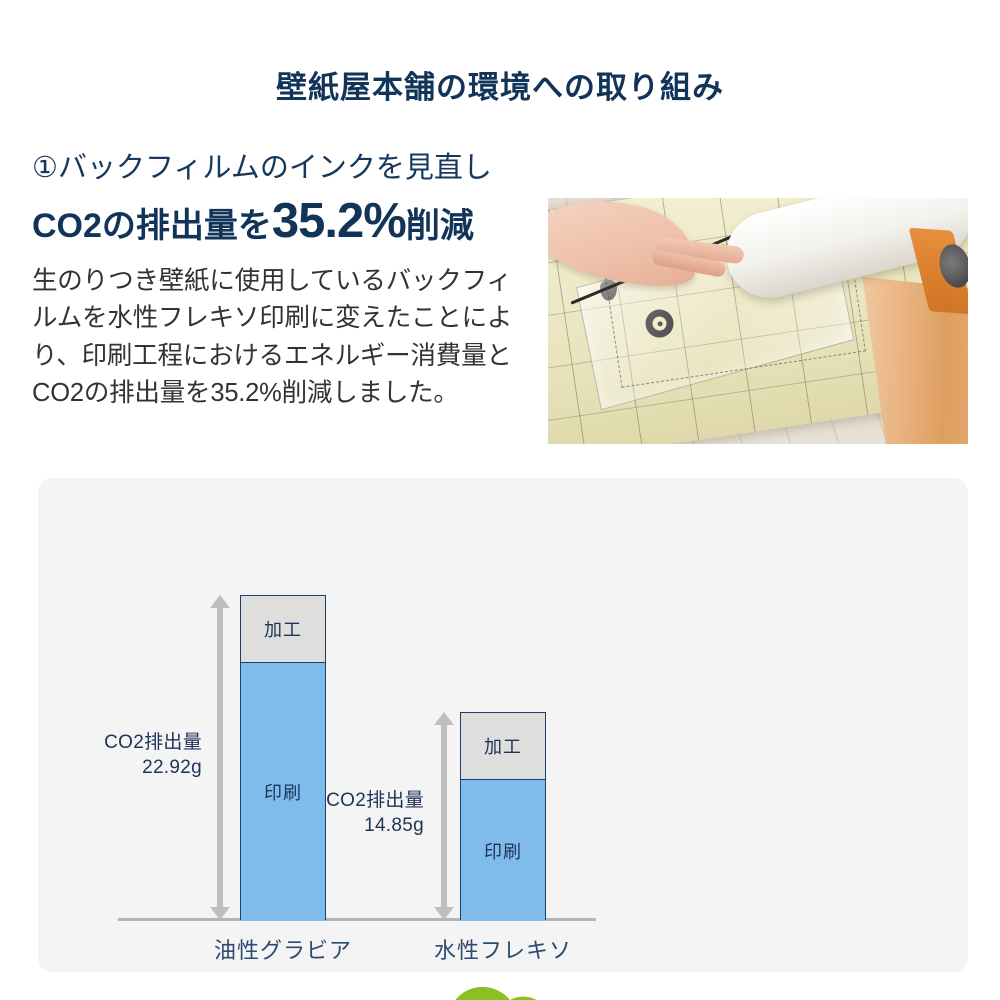 The height and width of the screenshot is (1000, 1000). I want to click on bar-1-dimension-arrow, so click(220, 757).